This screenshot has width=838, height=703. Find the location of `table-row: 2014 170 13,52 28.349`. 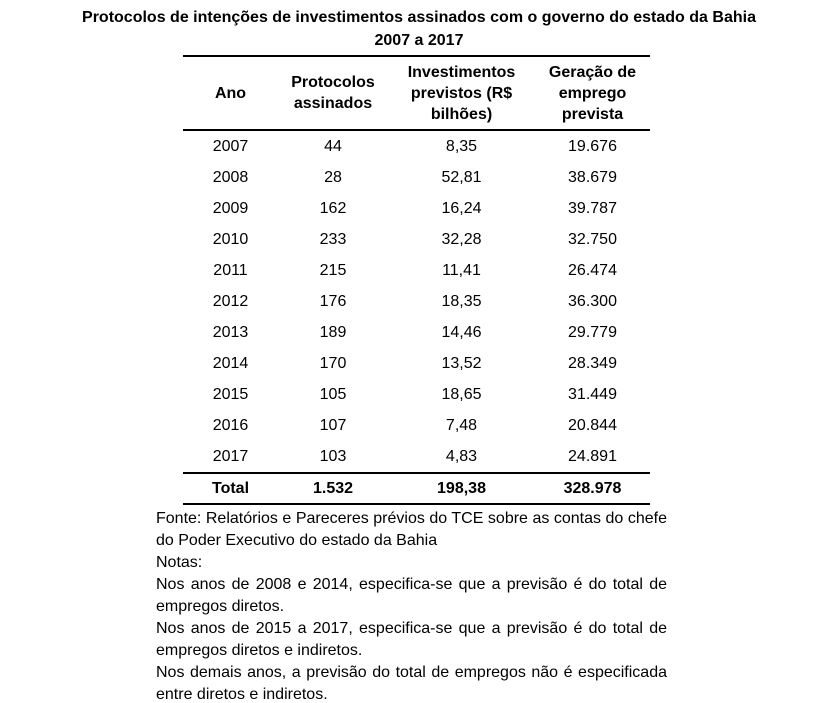

table-row: 2014 170 13,52 28.349 is located at coordinates (416, 363).